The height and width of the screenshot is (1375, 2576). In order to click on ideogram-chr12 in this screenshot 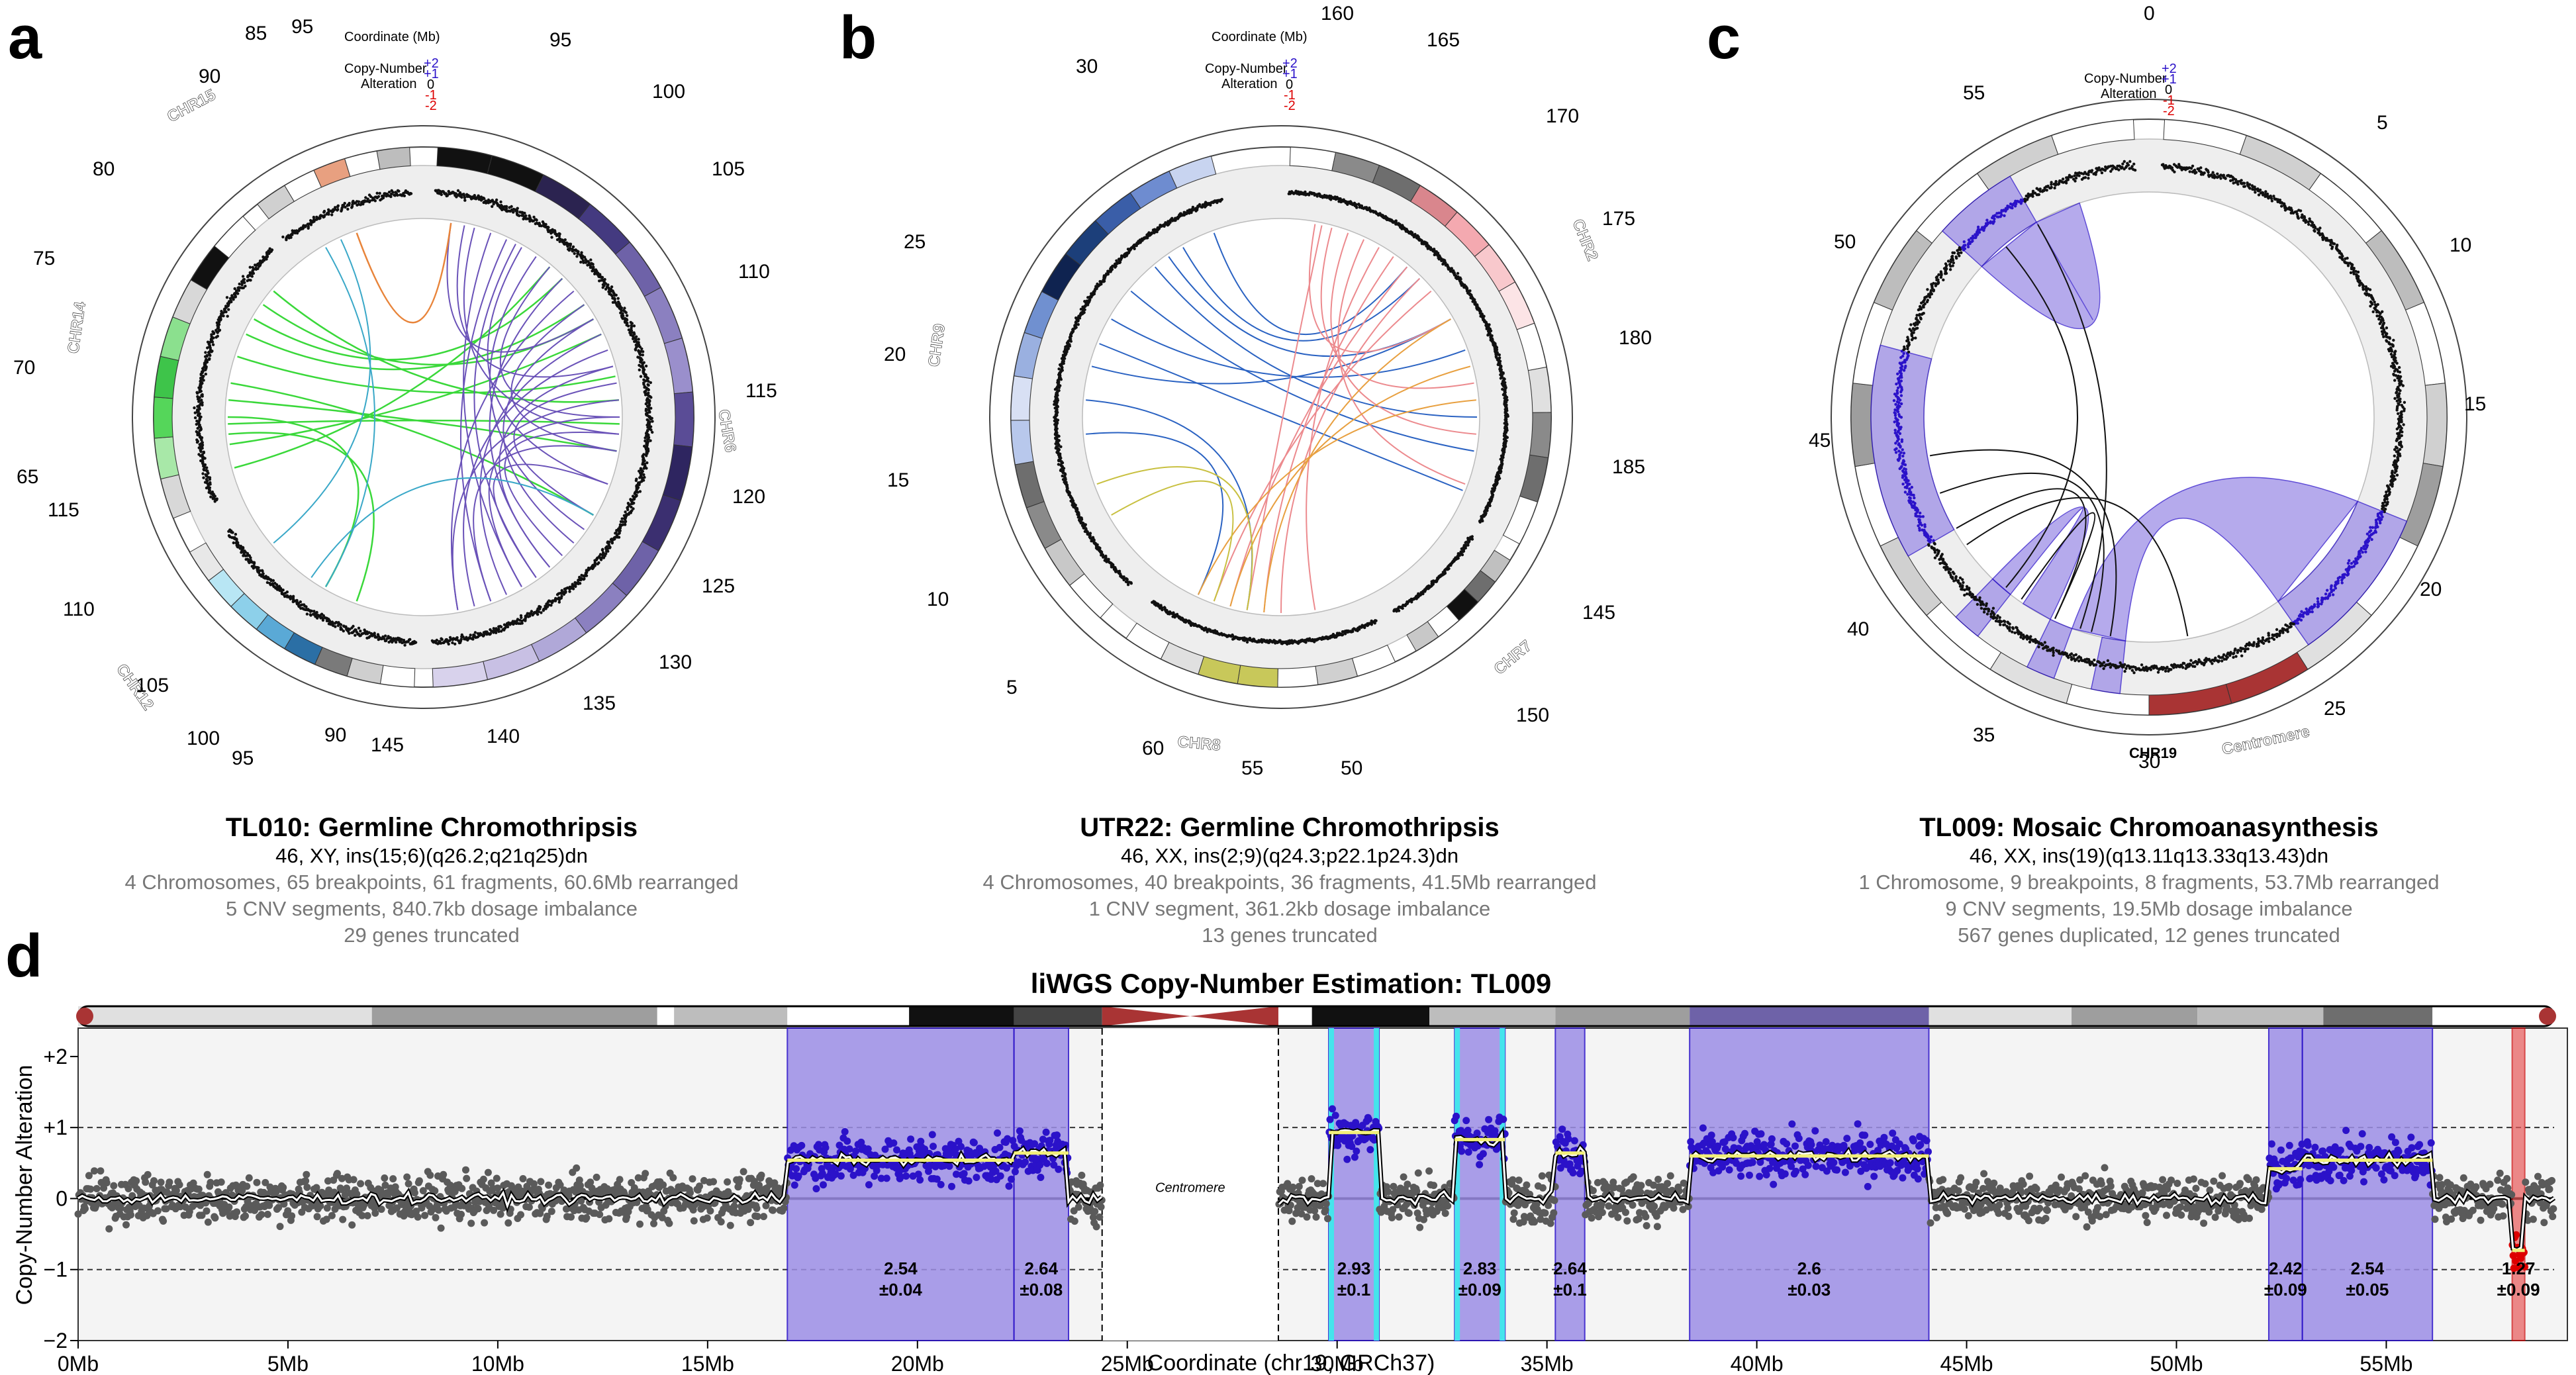, I will do `click(302, 615)`.